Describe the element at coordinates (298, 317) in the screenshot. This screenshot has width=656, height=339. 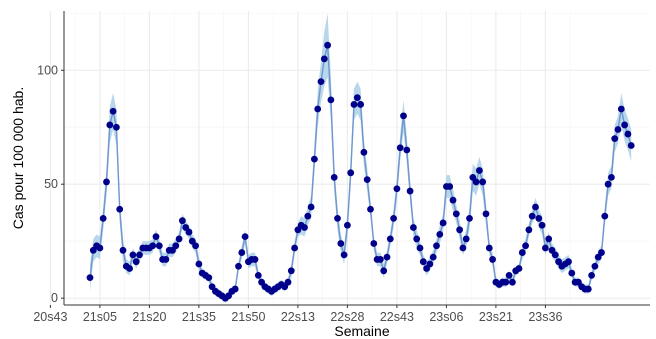
I see `x-tick-label: 22s13` at that location.